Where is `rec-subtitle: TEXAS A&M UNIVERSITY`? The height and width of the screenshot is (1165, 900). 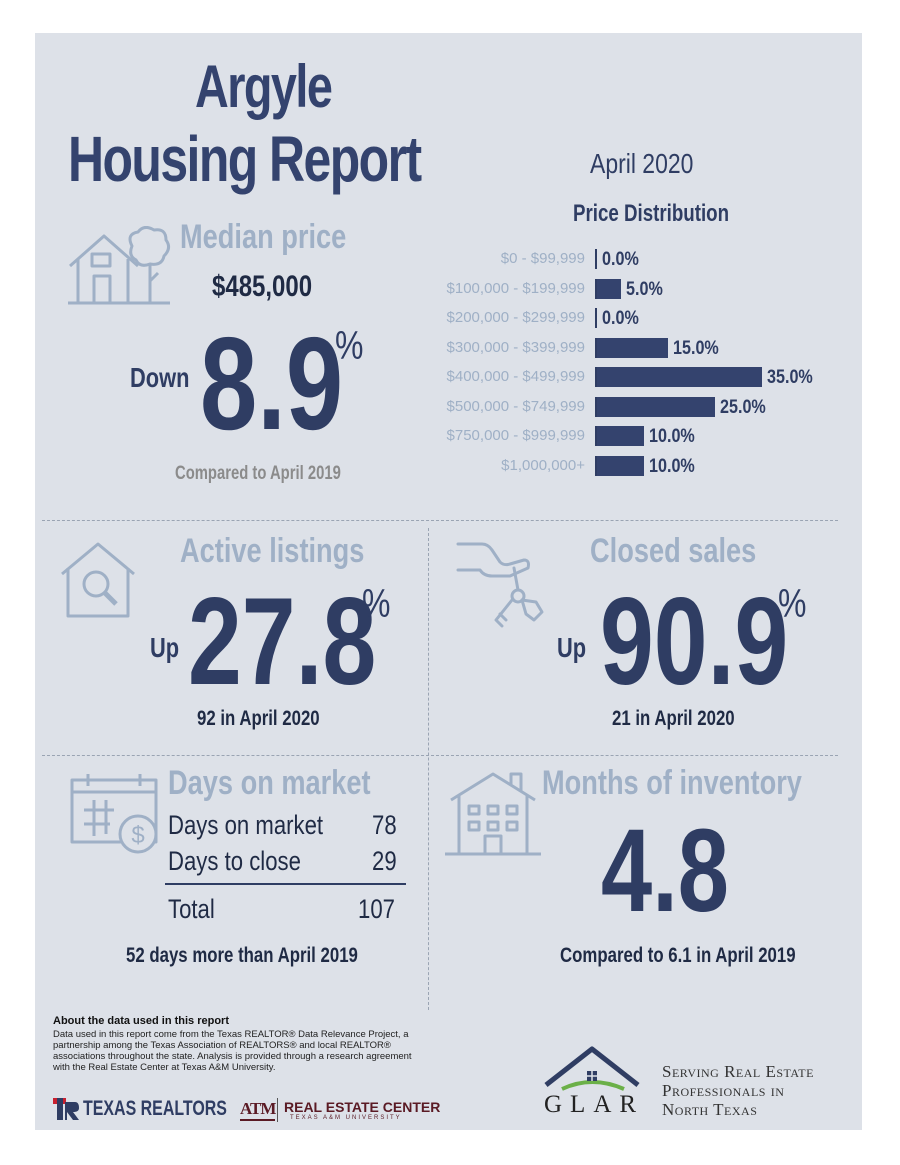
rec-subtitle: TEXAS A&M UNIVERSITY is located at coordinates (346, 1118).